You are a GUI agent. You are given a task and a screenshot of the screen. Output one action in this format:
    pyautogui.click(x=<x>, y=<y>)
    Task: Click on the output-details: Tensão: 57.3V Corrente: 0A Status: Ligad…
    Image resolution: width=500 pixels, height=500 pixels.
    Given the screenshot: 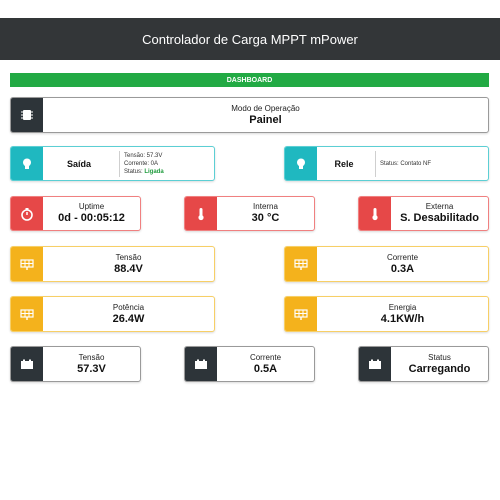 What is the action you would take?
    pyautogui.click(x=144, y=164)
    